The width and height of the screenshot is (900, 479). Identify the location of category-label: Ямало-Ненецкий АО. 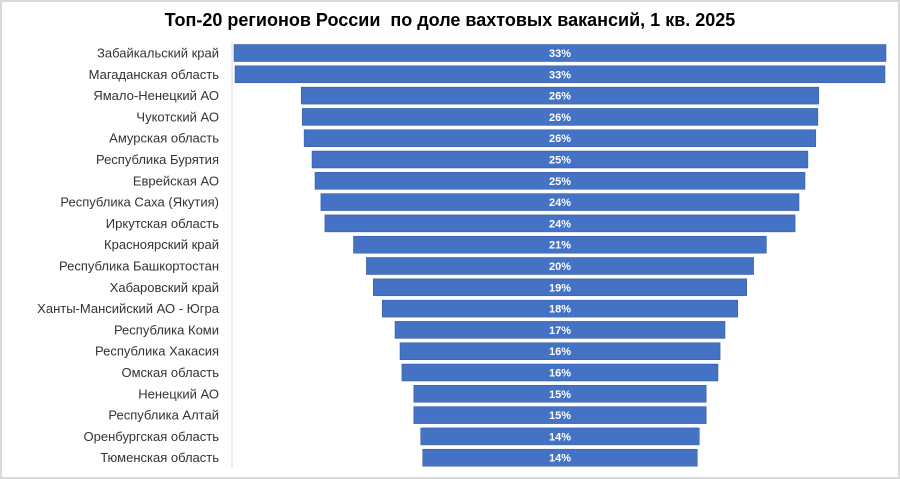
(156, 95).